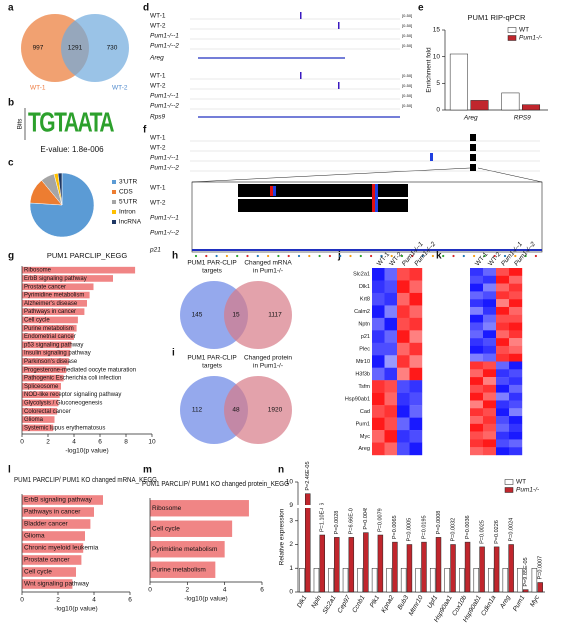  Describe the element at coordinates (11, 256) in the screenshot. I see `panel-label: g` at that location.